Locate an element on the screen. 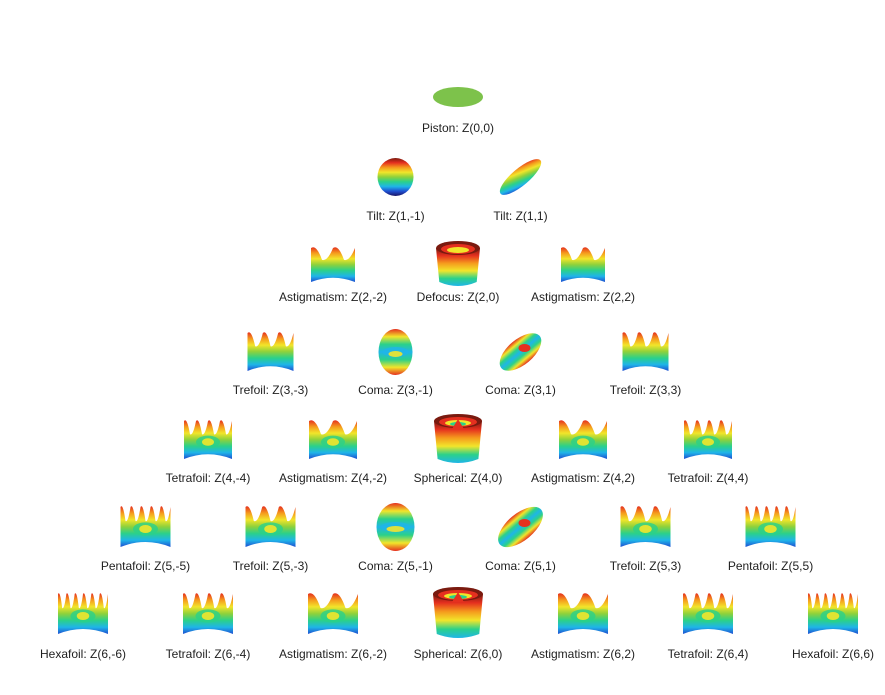 The image size is (885, 695). surface-z-4-neg2 is located at coordinates (333, 439).